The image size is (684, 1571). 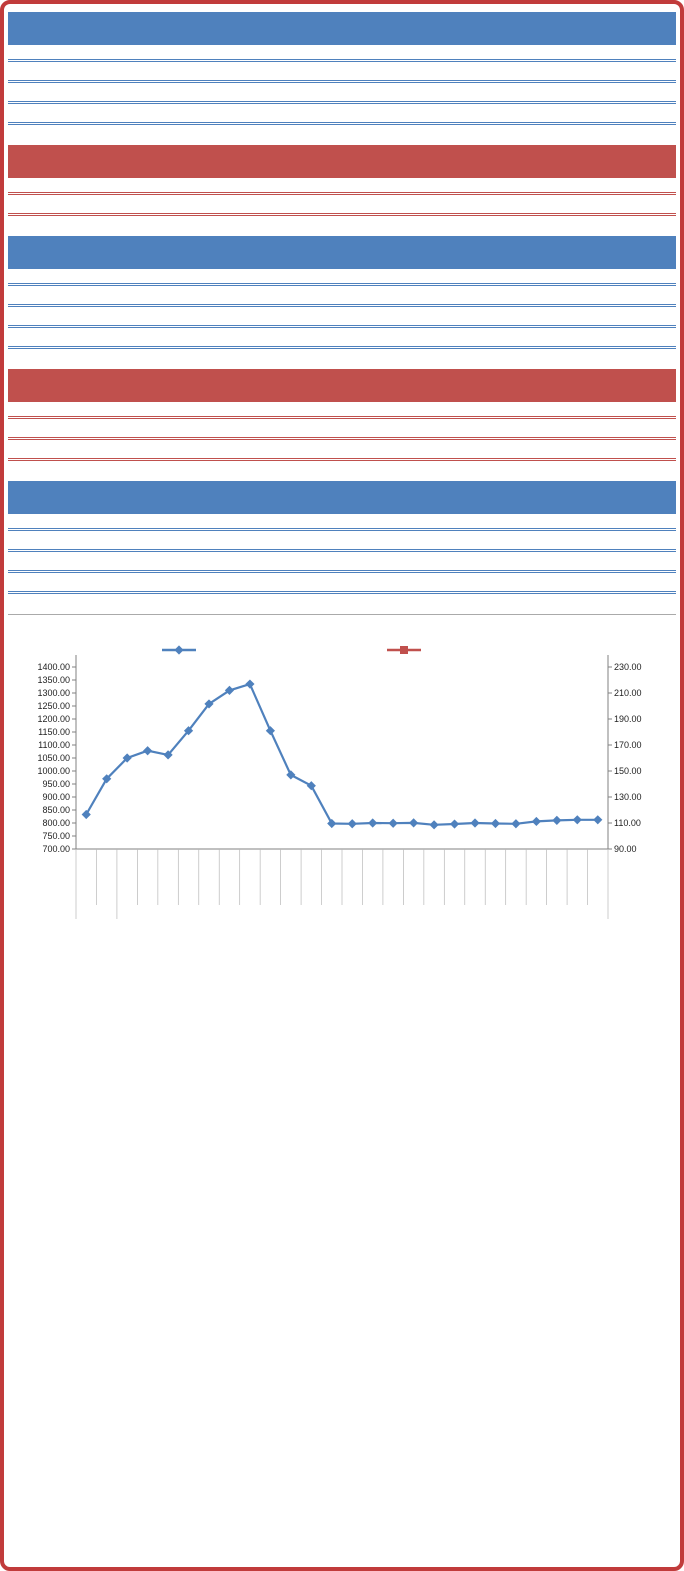 What do you see at coordinates (628, 719) in the screenshot?
I see `right-axis-tick: 190.00` at bounding box center [628, 719].